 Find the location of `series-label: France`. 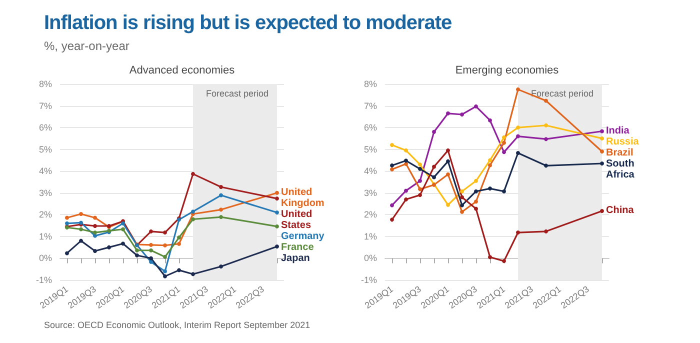

series-label: France is located at coordinates (297, 247).